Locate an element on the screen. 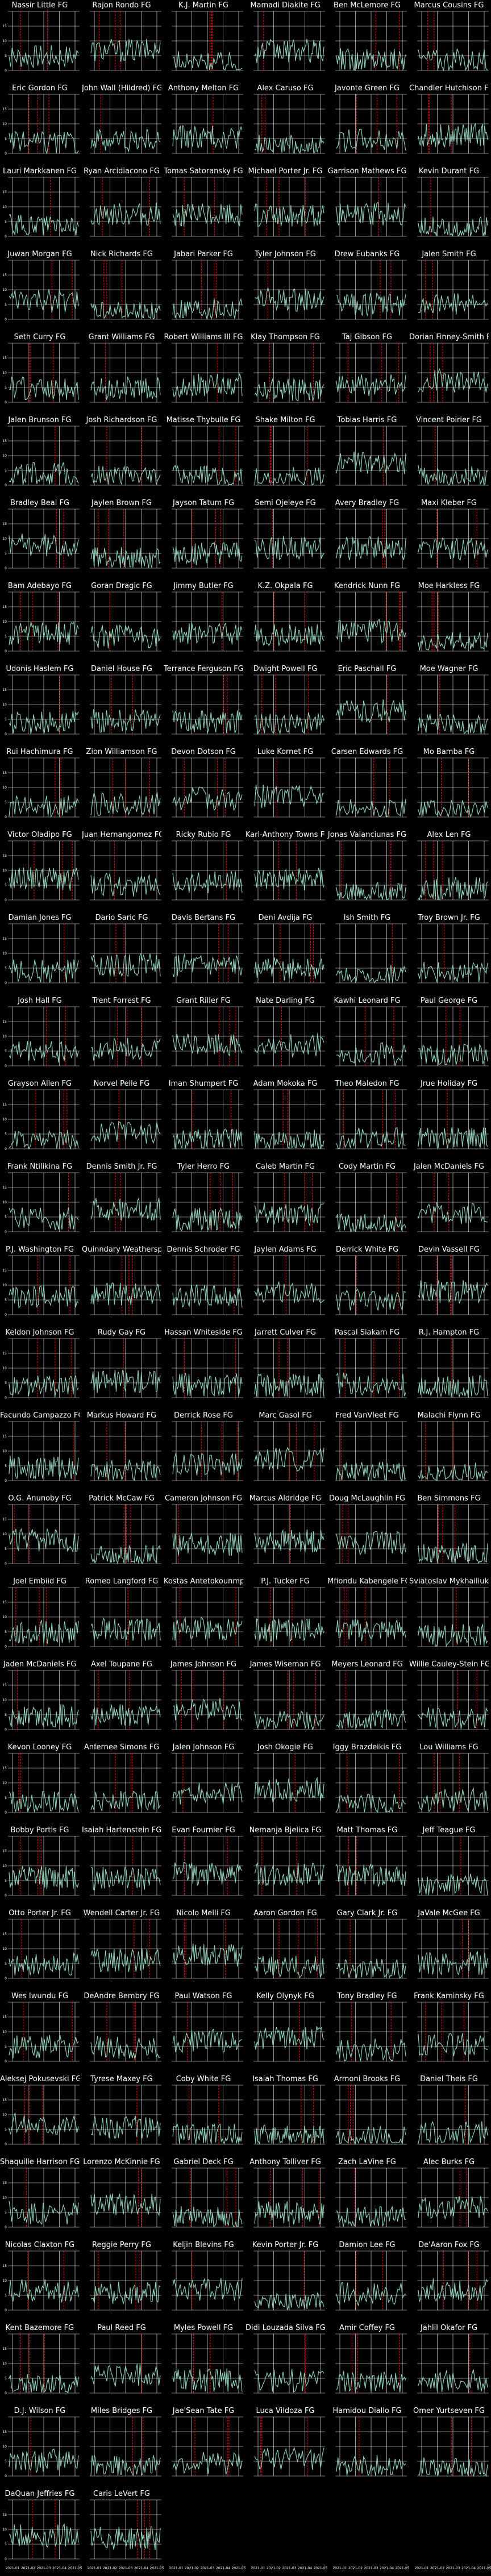 The width and height of the screenshot is (491, 2576). chart-panel: Paul Reed FG is located at coordinates (123, 2364).